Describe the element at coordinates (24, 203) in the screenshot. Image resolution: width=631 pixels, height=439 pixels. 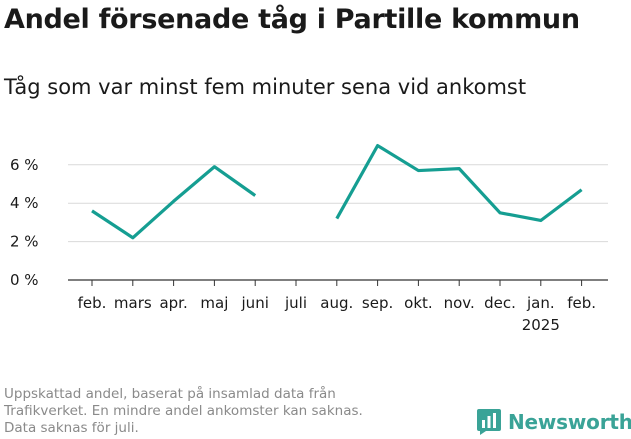
I see `y-tick-label: 4 %` at that location.